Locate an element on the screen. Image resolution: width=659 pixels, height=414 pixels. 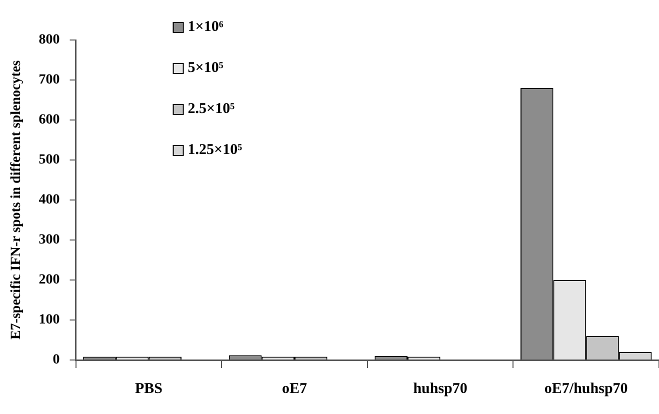
y-axis-title: E7-specific IFN-r spots in different splenocytes is located at coordinates (16, 200).